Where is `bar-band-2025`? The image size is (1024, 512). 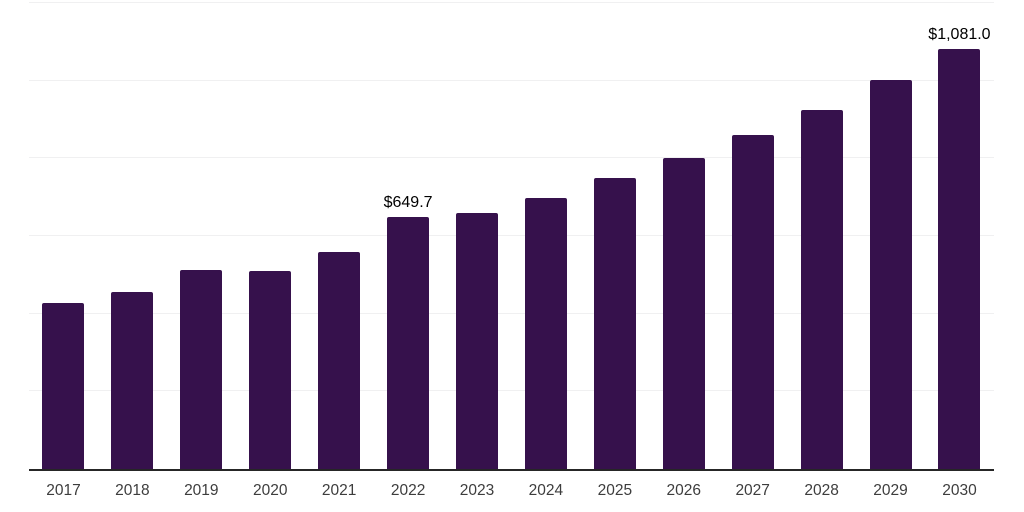 bar-band-2025 is located at coordinates (614, 236).